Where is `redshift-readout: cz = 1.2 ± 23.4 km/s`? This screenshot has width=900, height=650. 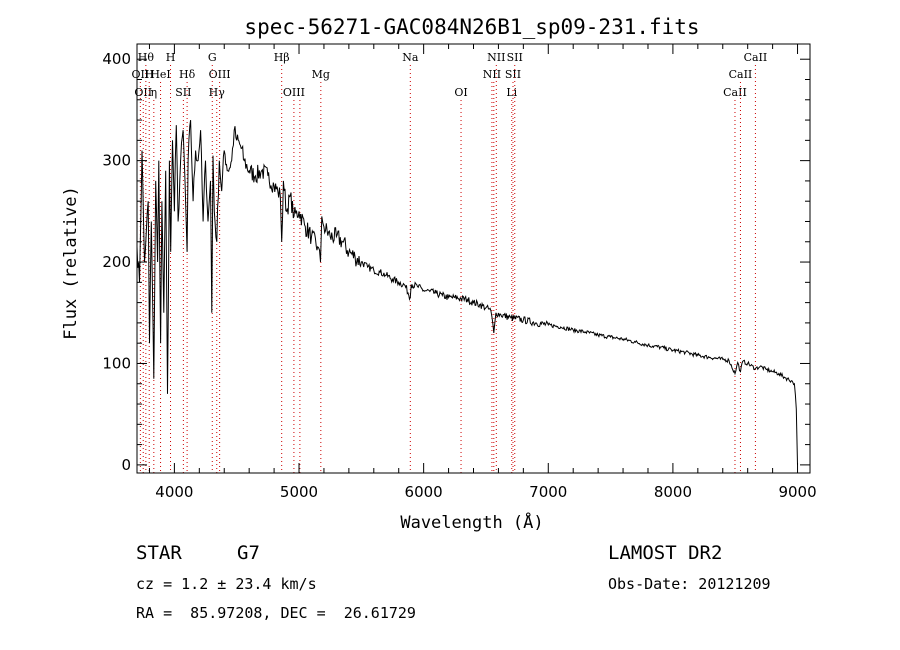
redshift-readout: cz = 1.2 ± 23.4 km/s is located at coordinates (226, 584).